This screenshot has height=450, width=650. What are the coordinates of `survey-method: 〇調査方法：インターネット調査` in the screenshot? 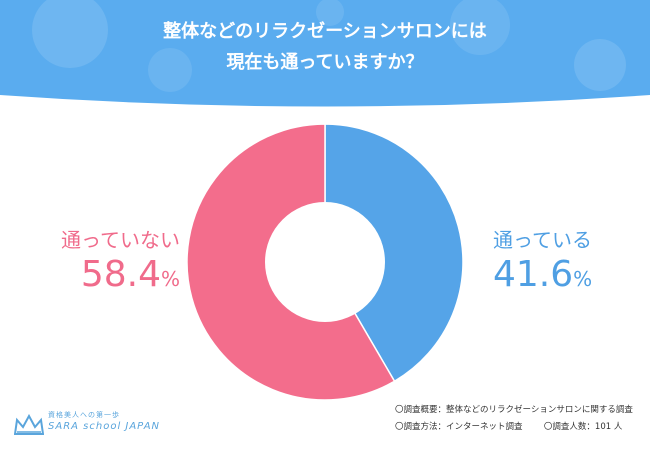 It's located at (459, 427).